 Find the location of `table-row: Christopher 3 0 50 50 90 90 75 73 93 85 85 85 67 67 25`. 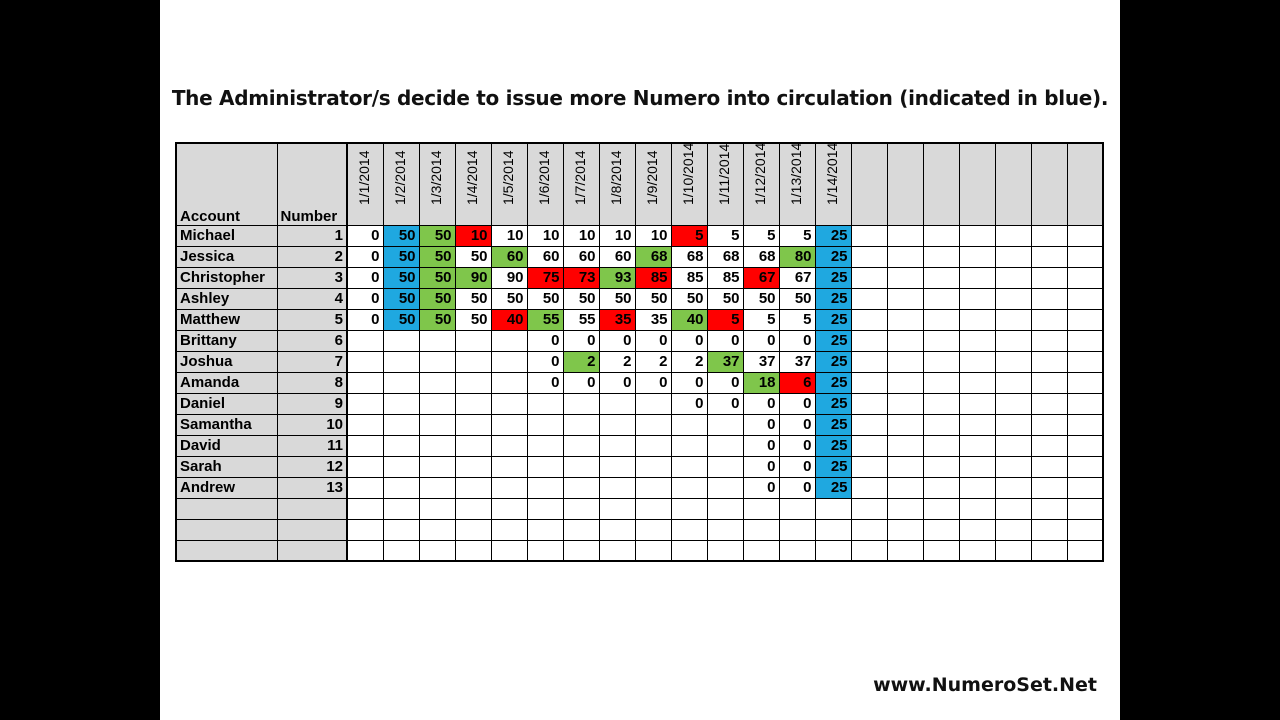

table-row: Christopher 3 0 50 50 90 90 75 73 93 85 85 85 67 67 25 is located at coordinates (639, 277).